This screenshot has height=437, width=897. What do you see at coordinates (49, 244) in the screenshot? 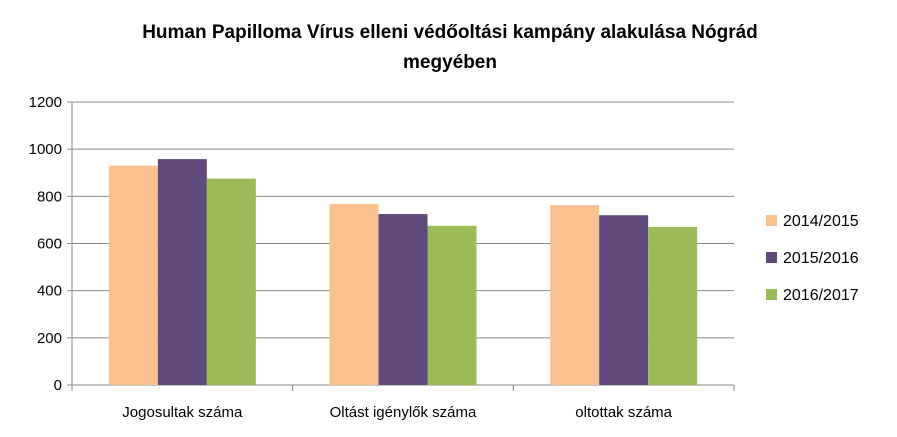
I see `y-tick-label: 600` at bounding box center [49, 244].